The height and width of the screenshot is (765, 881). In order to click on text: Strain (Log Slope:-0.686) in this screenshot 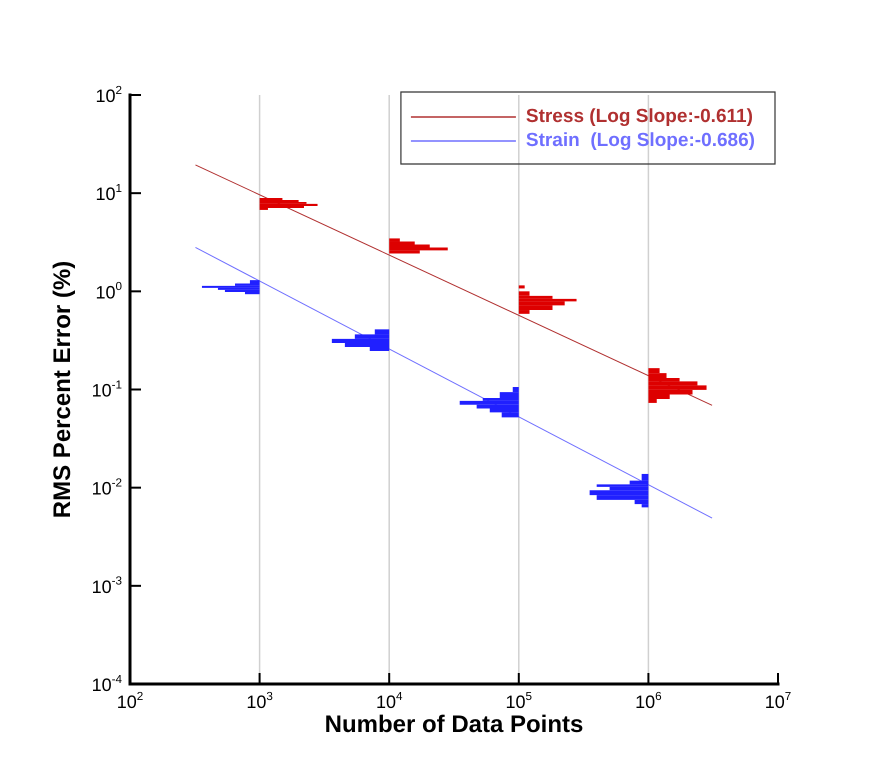, I will do `click(641, 141)`.